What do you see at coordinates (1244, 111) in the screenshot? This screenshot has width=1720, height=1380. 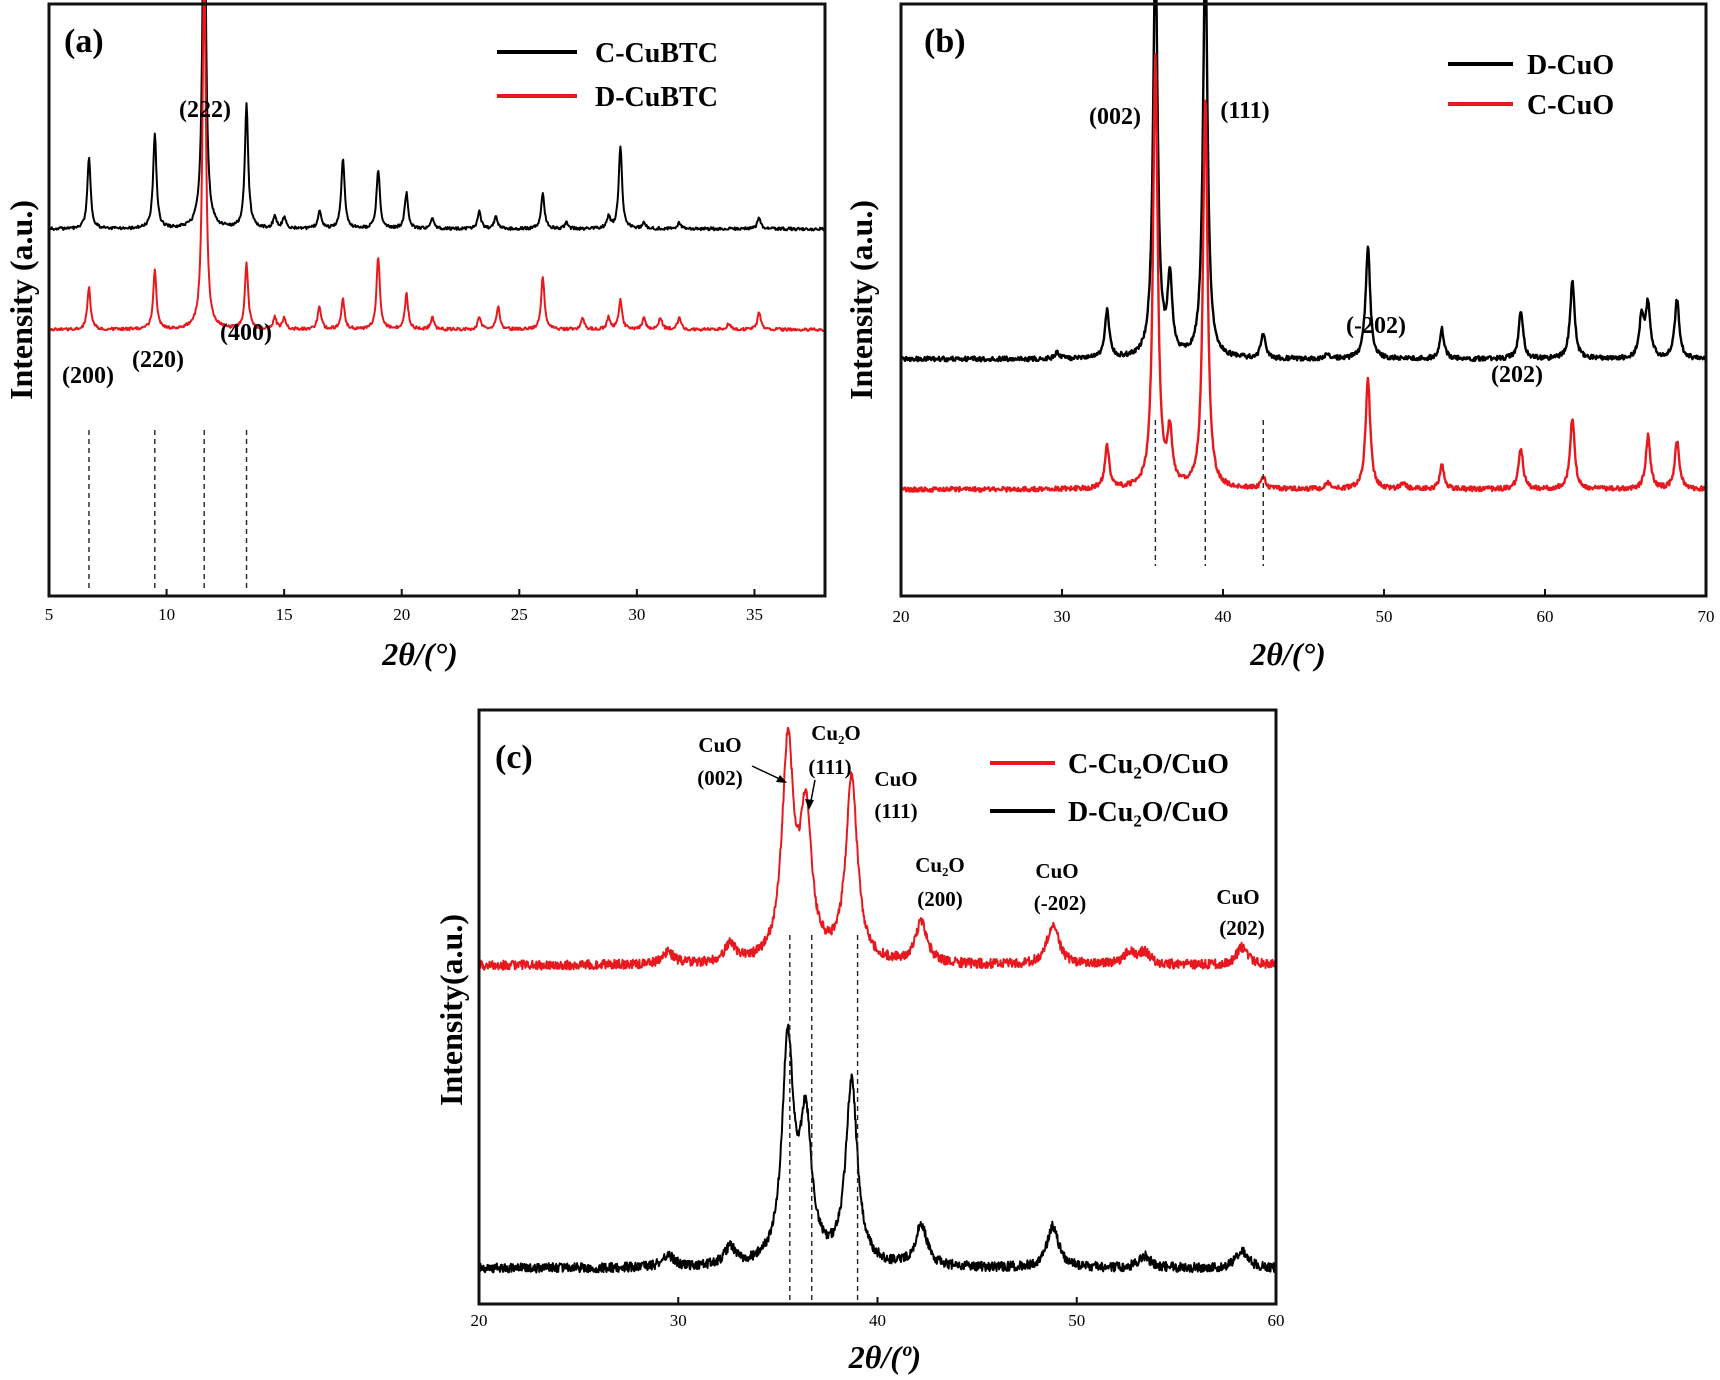 I see `peak-label-111: (111)` at bounding box center [1244, 111].